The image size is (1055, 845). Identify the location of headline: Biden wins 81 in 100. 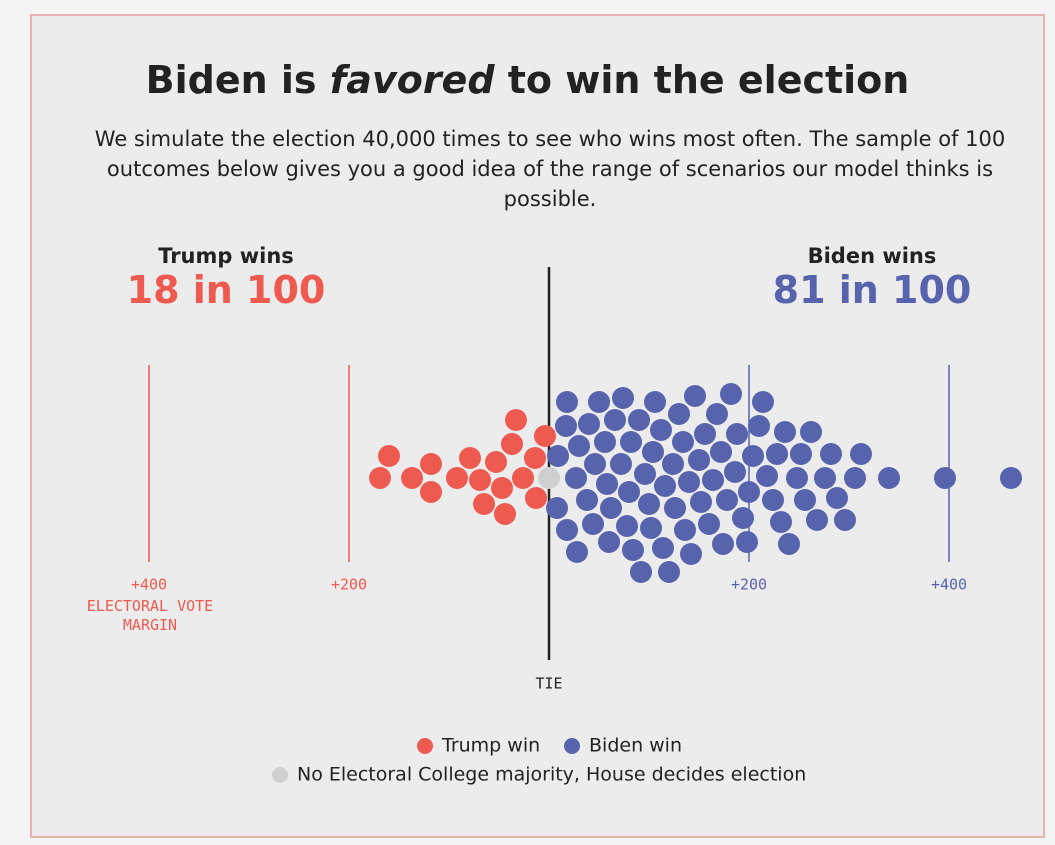
(872, 278).